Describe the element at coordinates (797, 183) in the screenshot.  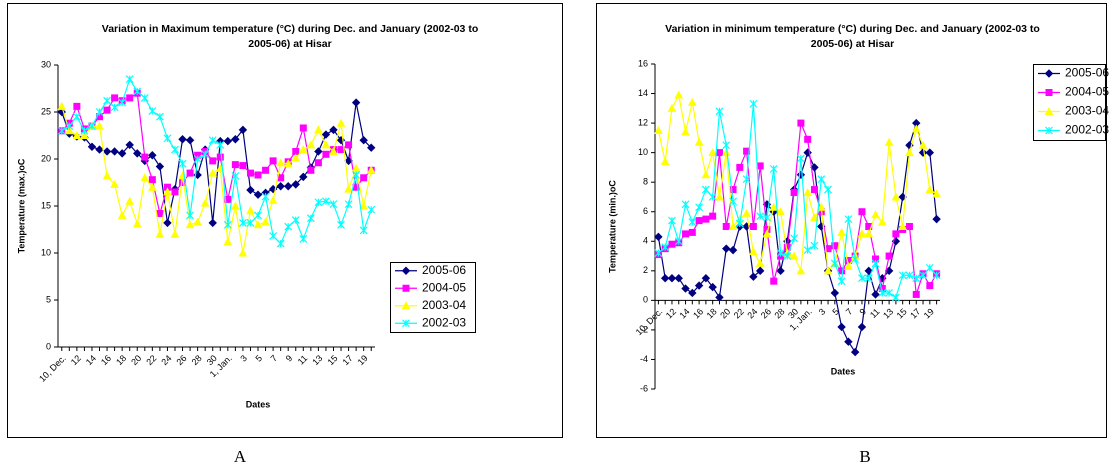
I see `series-line` at that location.